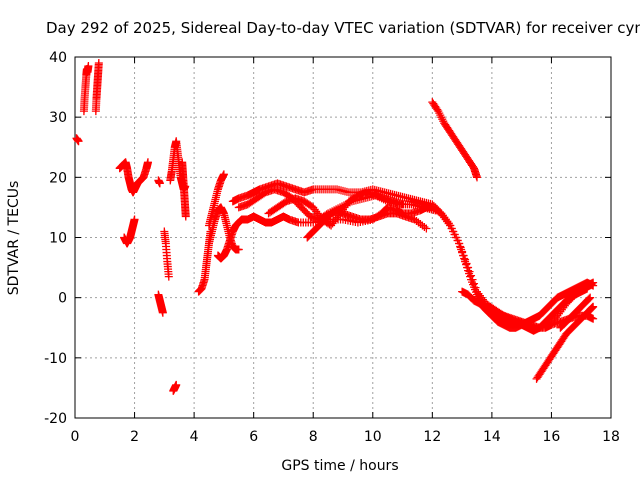 The height and width of the screenshot is (480, 640). What do you see at coordinates (133, 177) in the screenshot?
I see `series-s04` at bounding box center [133, 177].